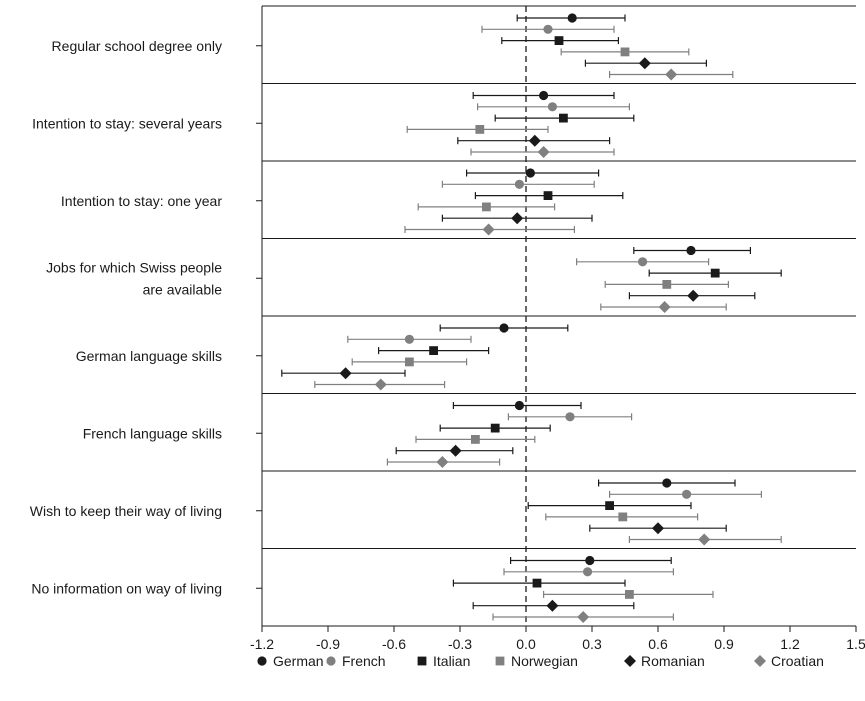  Describe the element at coordinates (790, 644) in the screenshot. I see `x-tick-label: 1.2` at that location.